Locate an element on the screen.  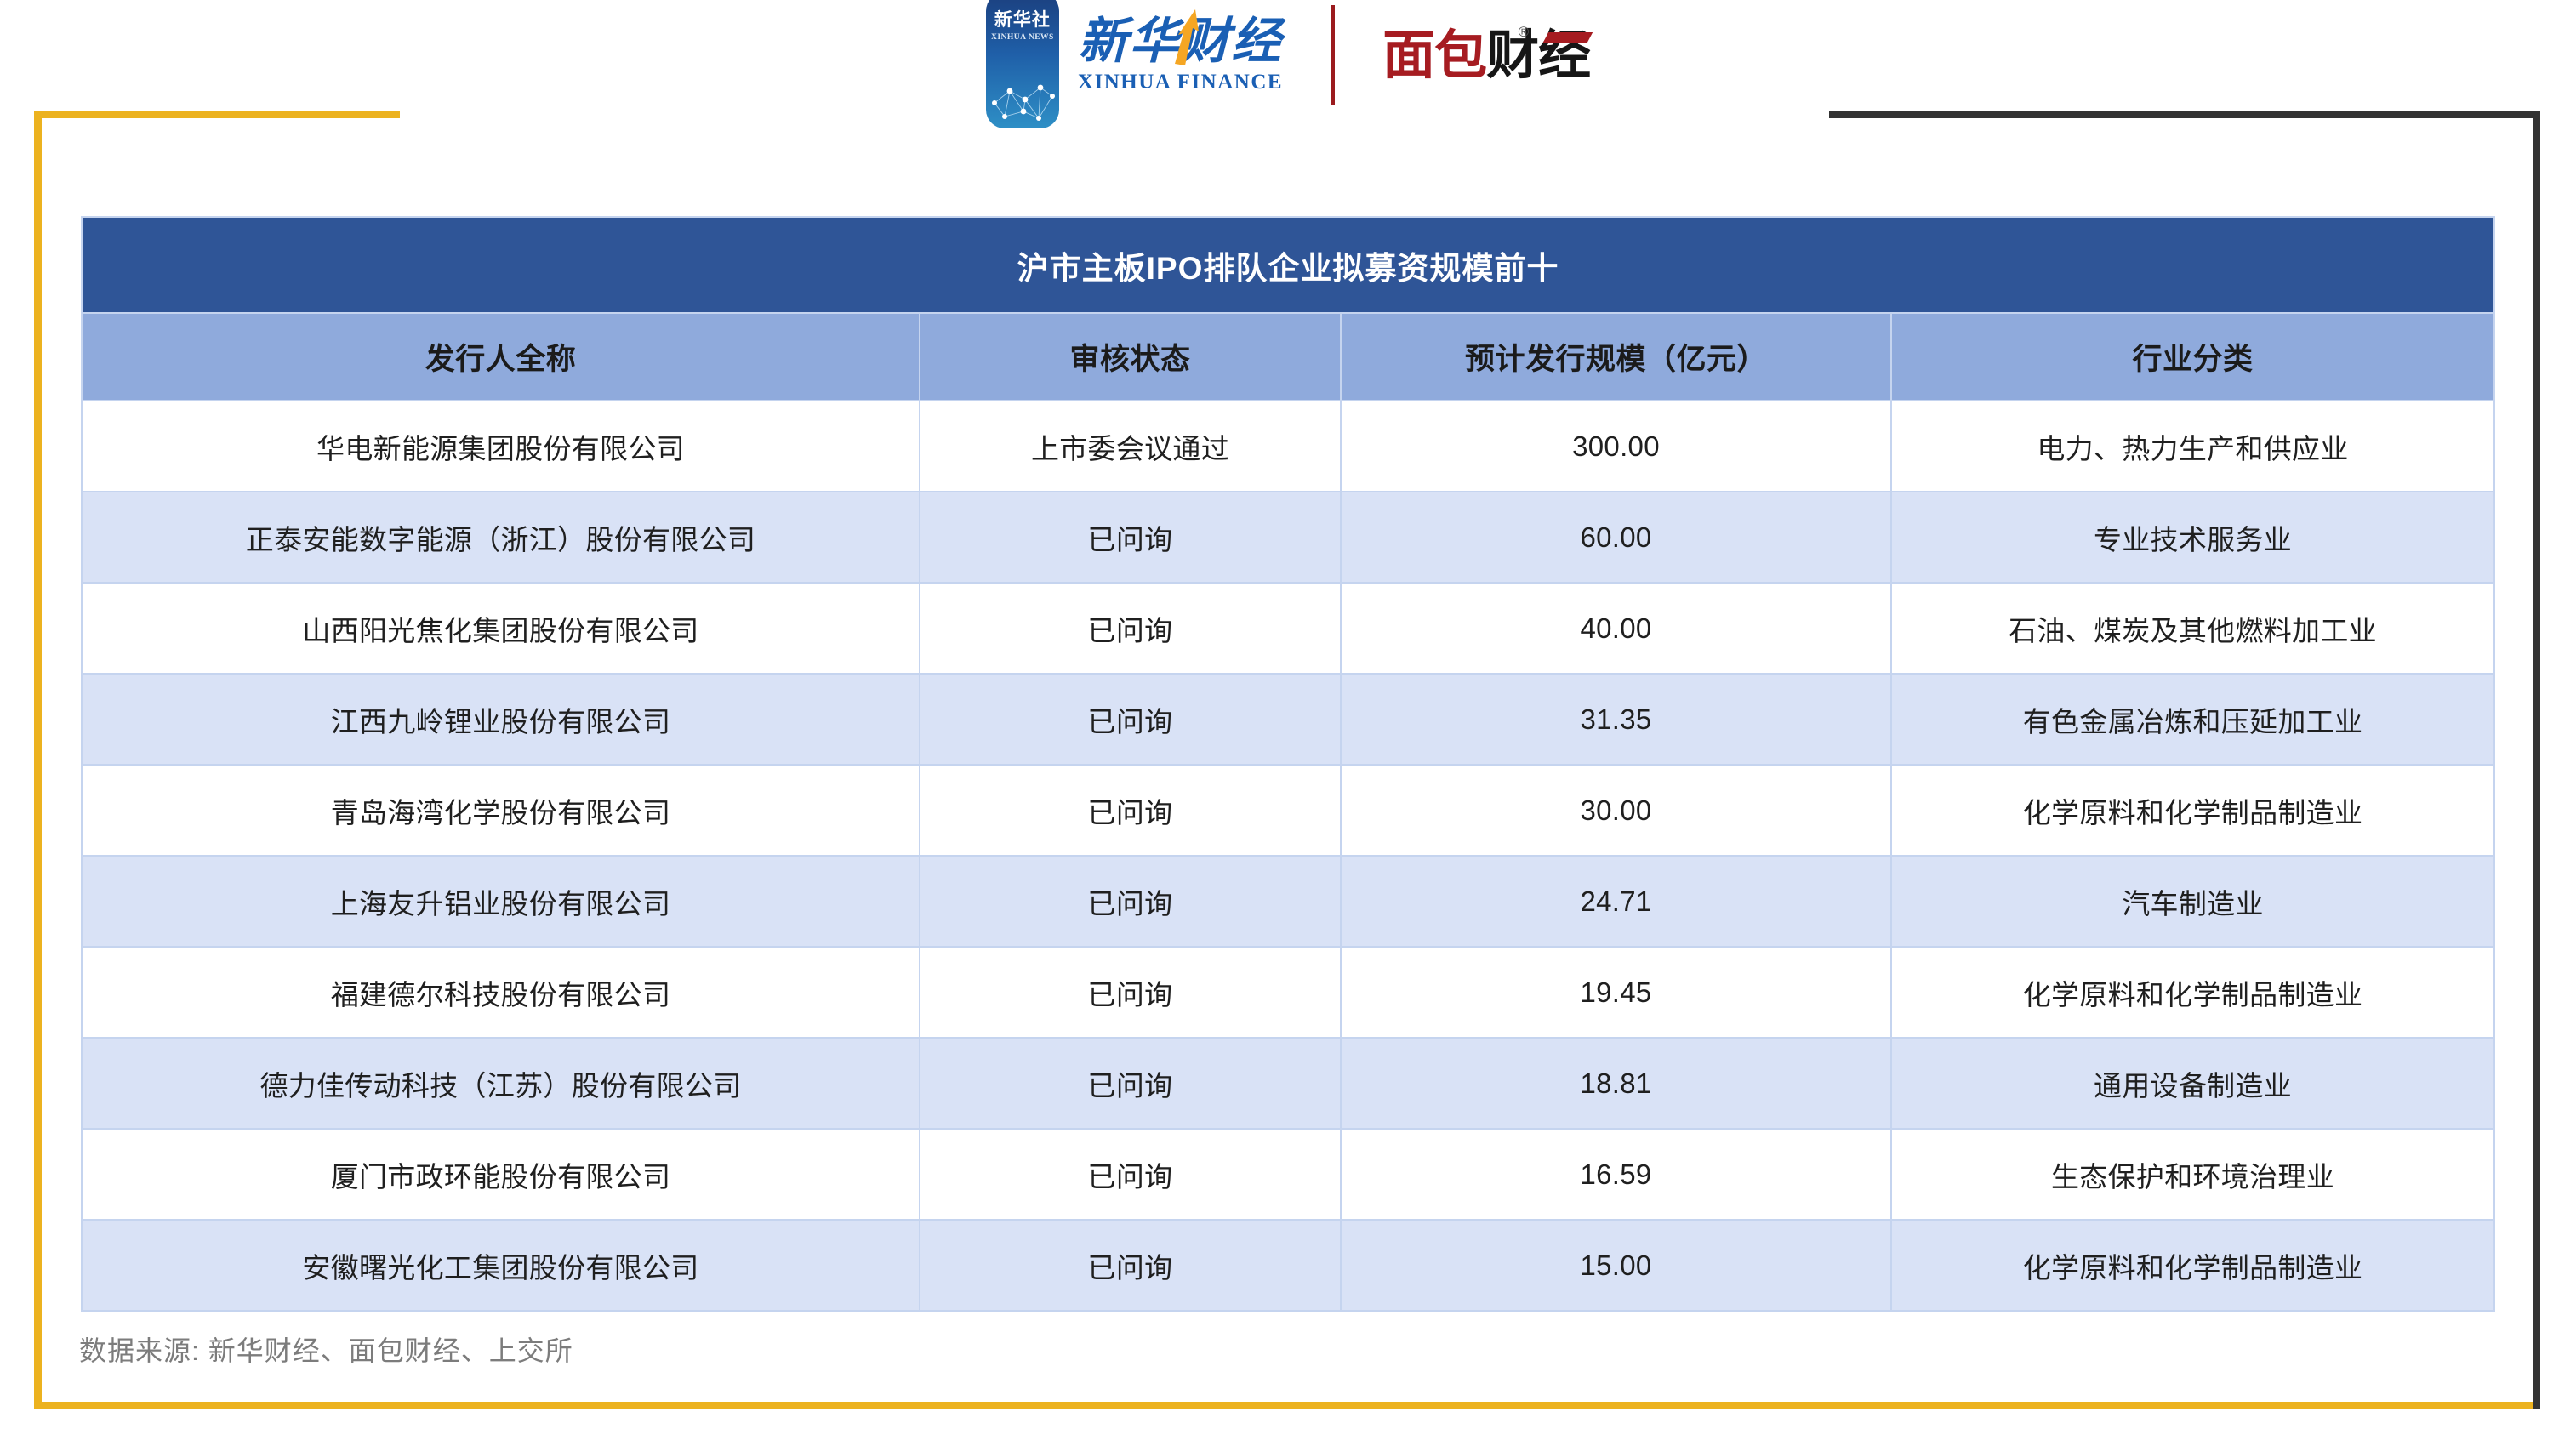
network-nodes-icon is located at coordinates (1023, 103).